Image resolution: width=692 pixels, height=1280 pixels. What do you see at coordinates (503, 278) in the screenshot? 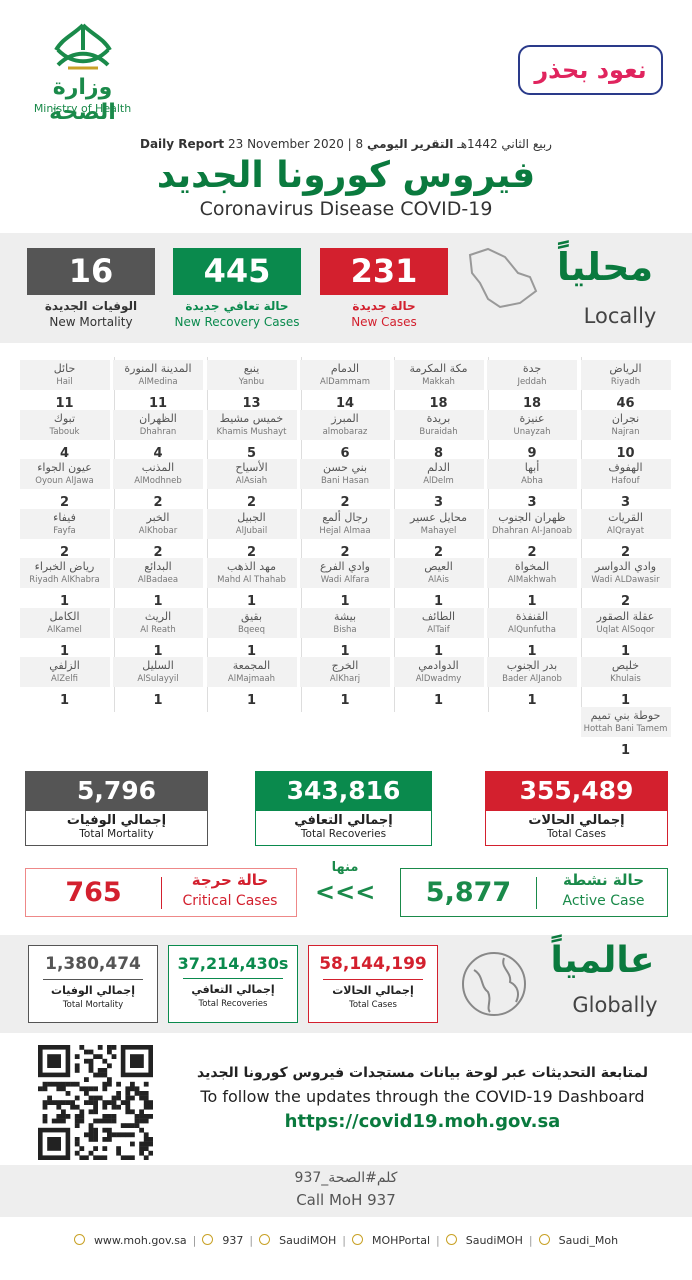
I see `ksa-map` at bounding box center [503, 278].